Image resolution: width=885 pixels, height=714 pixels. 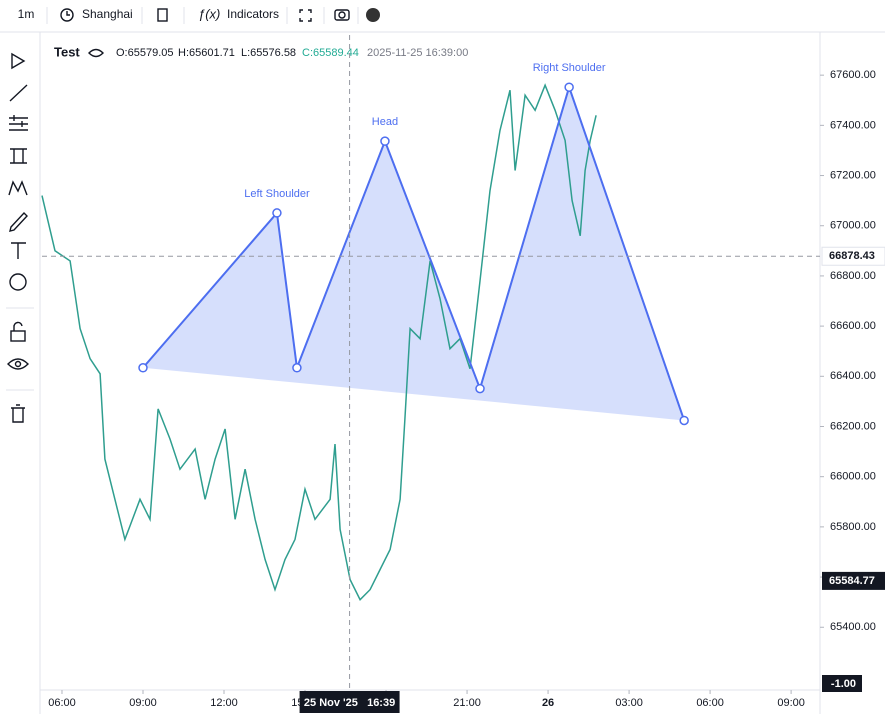 What do you see at coordinates (18, 93) in the screenshot?
I see `line-tool` at bounding box center [18, 93].